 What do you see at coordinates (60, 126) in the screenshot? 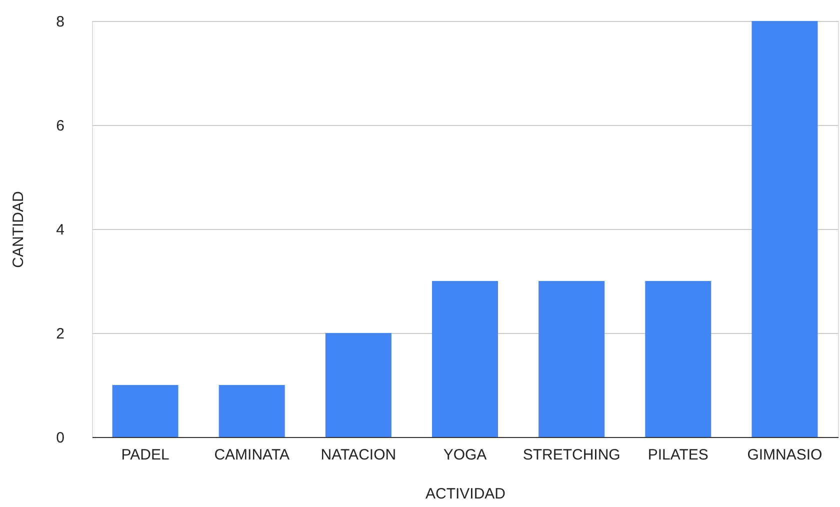
I see `y-tick-label: 6` at bounding box center [60, 126].